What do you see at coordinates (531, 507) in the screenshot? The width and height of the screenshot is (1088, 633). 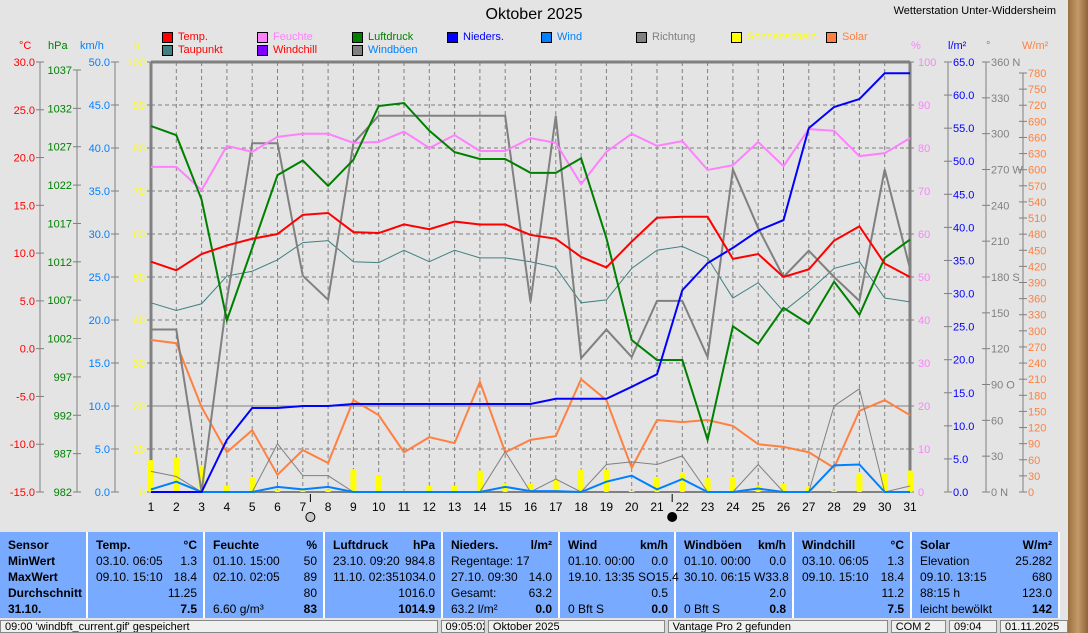 I see `x-tick-label: 16` at bounding box center [531, 507].